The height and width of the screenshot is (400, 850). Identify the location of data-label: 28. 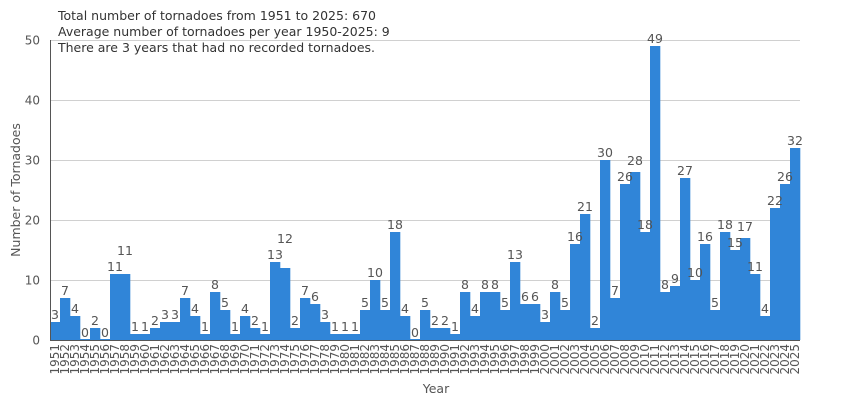
(635, 160).